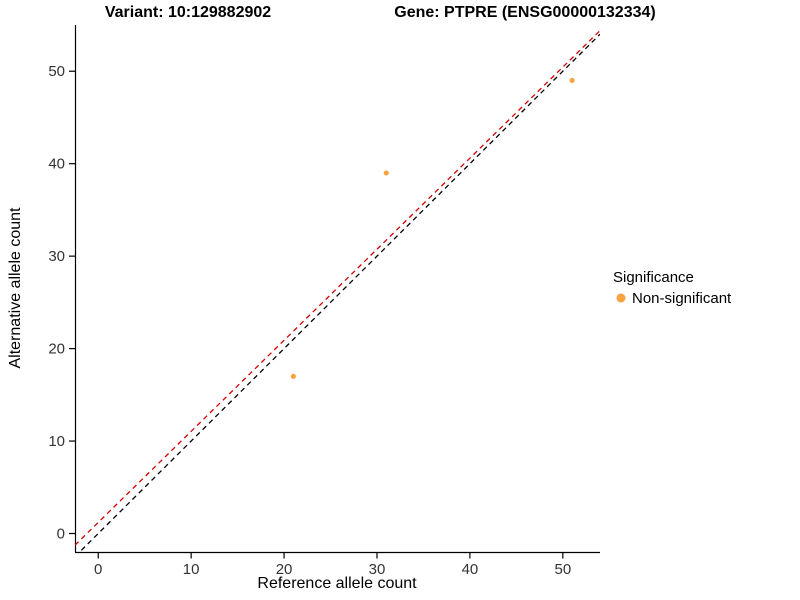  What do you see at coordinates (56, 71) in the screenshot?
I see `y-tick-label: 50` at bounding box center [56, 71].